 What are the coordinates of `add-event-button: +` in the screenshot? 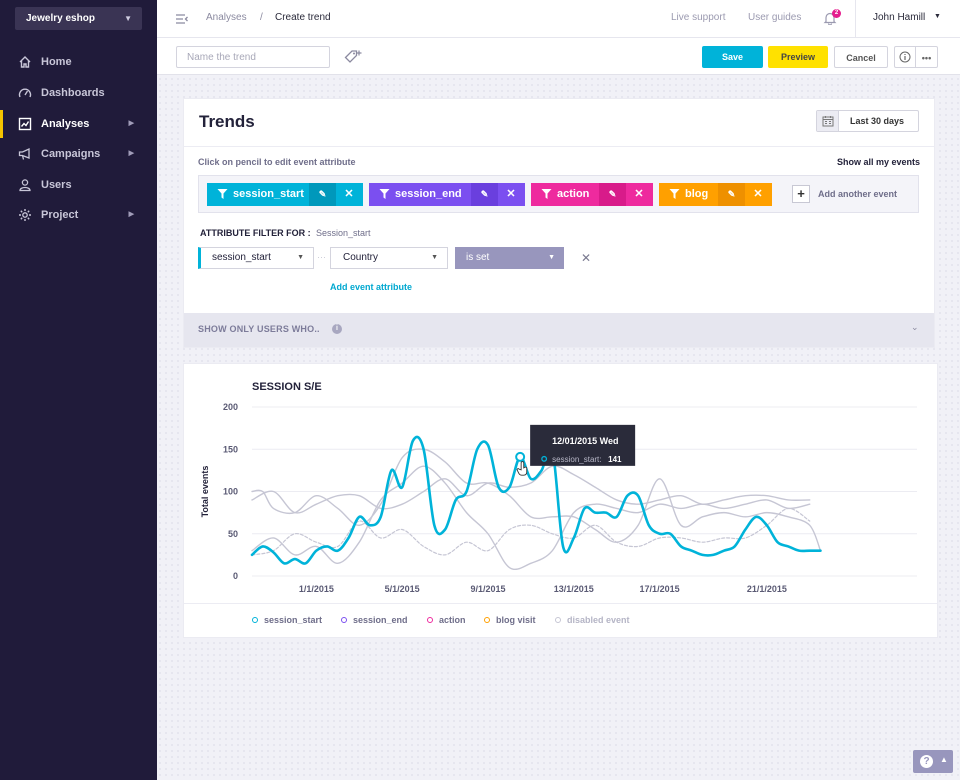 It's located at (801, 194).